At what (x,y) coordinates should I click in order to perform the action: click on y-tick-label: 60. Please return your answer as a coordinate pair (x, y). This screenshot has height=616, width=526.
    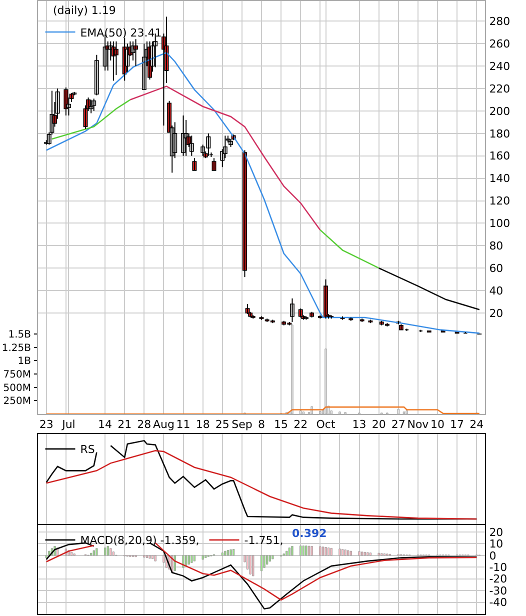
    Looking at the image, I should click on (496, 268).